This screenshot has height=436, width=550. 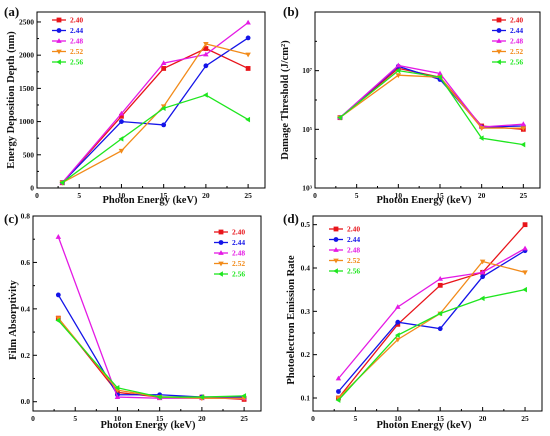 What do you see at coordinates (26, 216) in the screenshot?
I see `y-tick-label-c-4: 0.8` at bounding box center [26, 216].